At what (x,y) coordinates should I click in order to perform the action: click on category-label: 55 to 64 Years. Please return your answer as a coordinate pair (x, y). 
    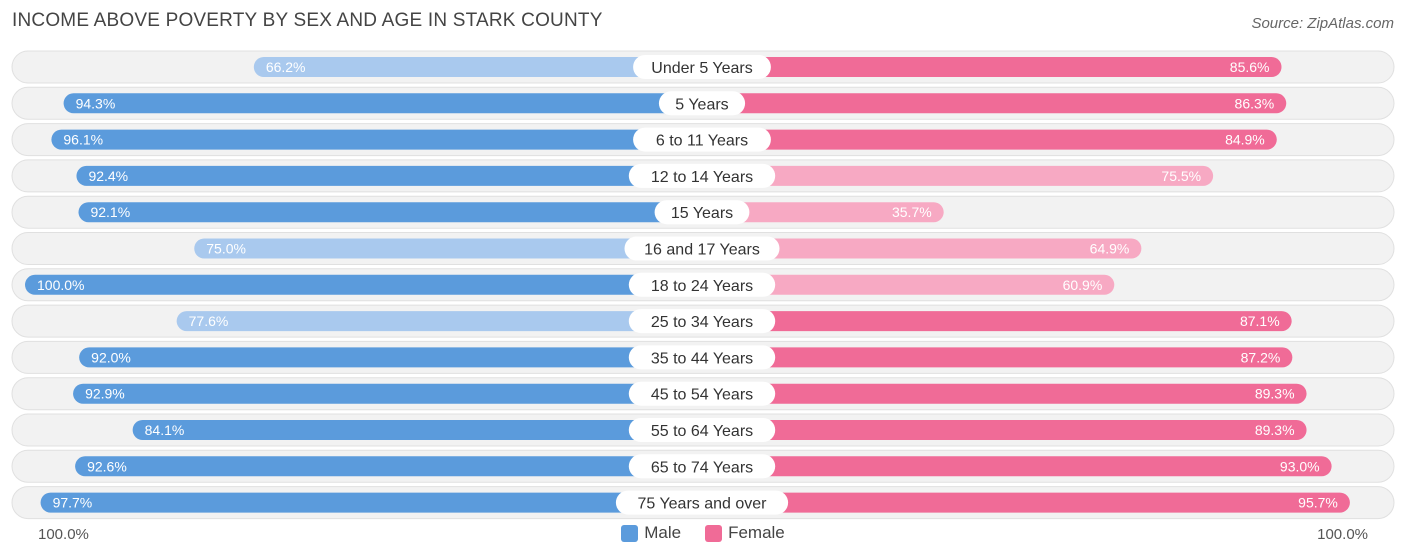
    Looking at the image, I should click on (702, 431).